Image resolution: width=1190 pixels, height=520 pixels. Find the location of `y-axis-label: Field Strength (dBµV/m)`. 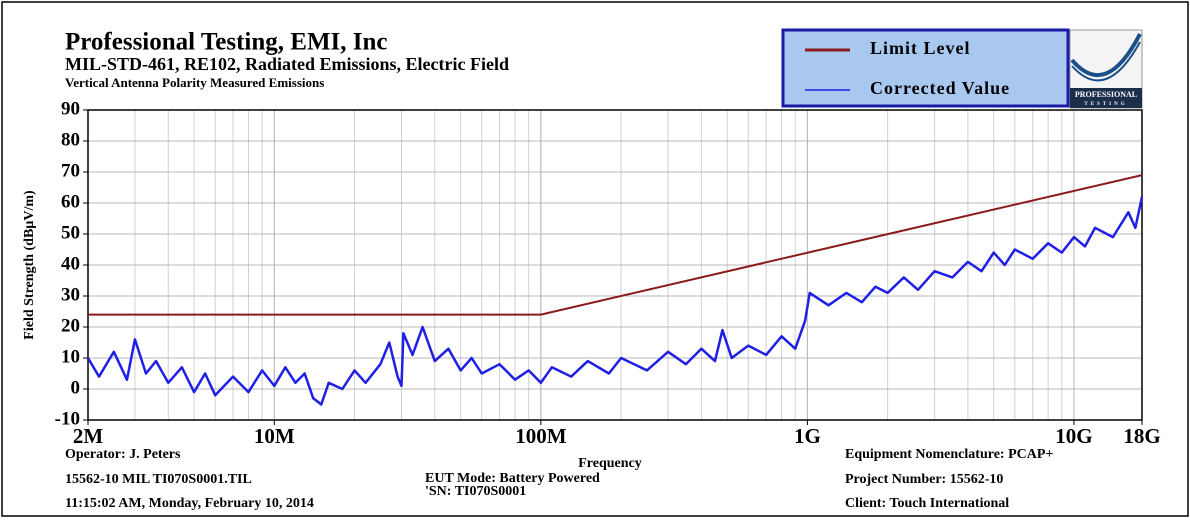

y-axis-label: Field Strength (dBµV/m) is located at coordinates (29, 265).